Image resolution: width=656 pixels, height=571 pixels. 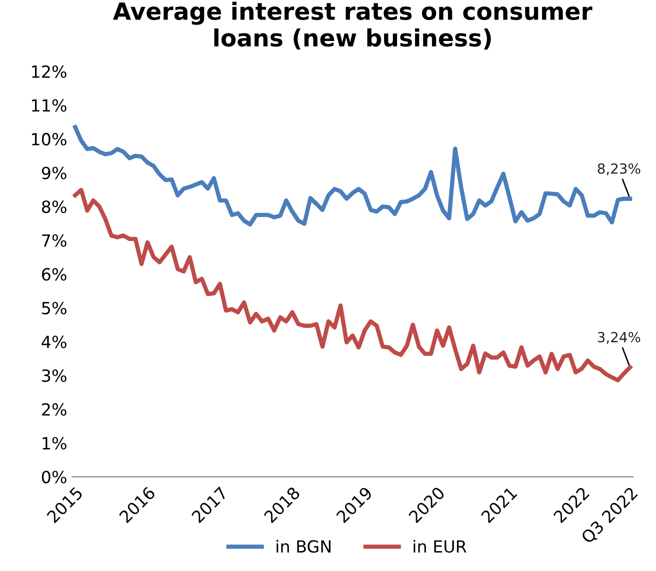 What do you see at coordinates (619, 338) in the screenshot?
I see `data-label: 3,24%` at bounding box center [619, 338].